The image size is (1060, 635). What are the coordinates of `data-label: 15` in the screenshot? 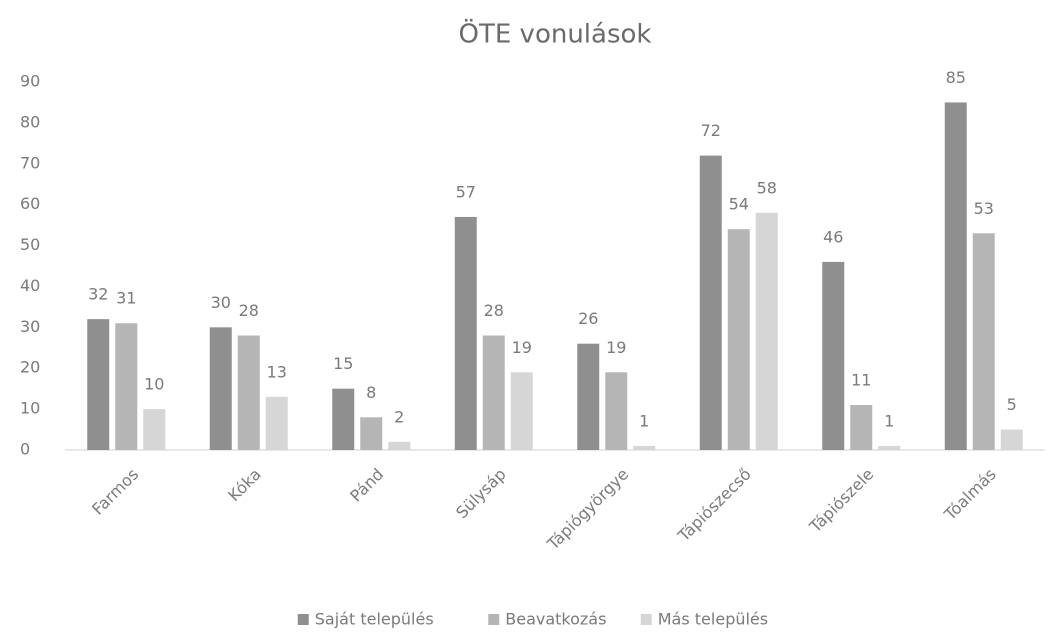 It's located at (343, 363).